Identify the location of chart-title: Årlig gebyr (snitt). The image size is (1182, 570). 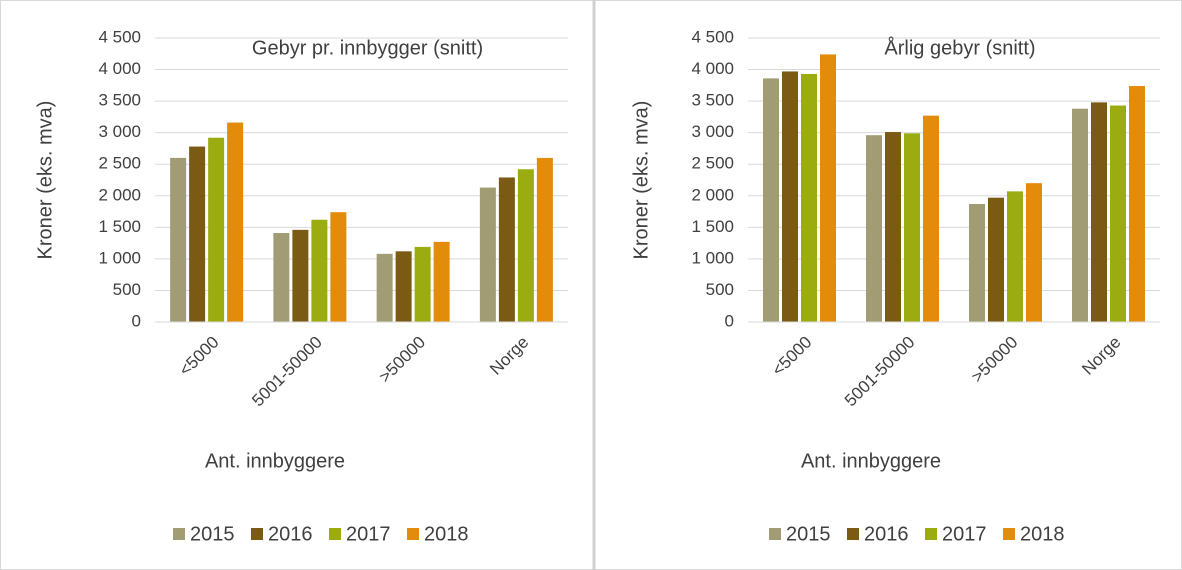
(959, 47).